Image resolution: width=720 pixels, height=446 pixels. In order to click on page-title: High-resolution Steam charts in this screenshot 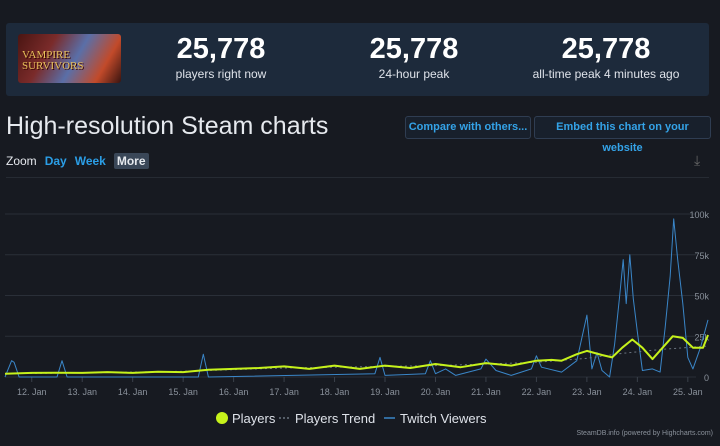, I will do `click(167, 126)`.